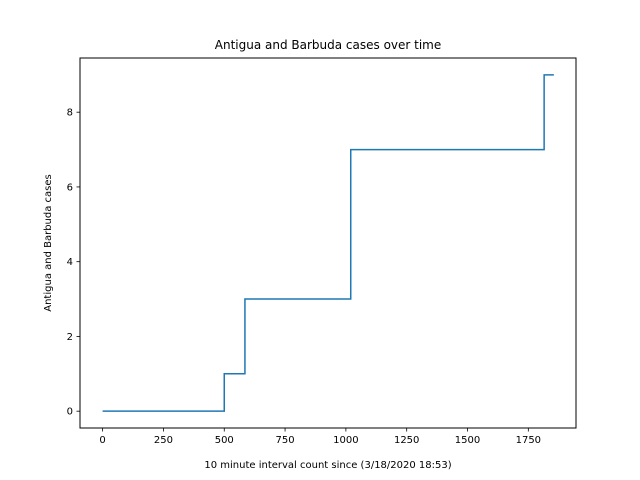  Describe the element at coordinates (48, 243) in the screenshot. I see `y-axis-label: Antigua and Barbuda cases` at that location.